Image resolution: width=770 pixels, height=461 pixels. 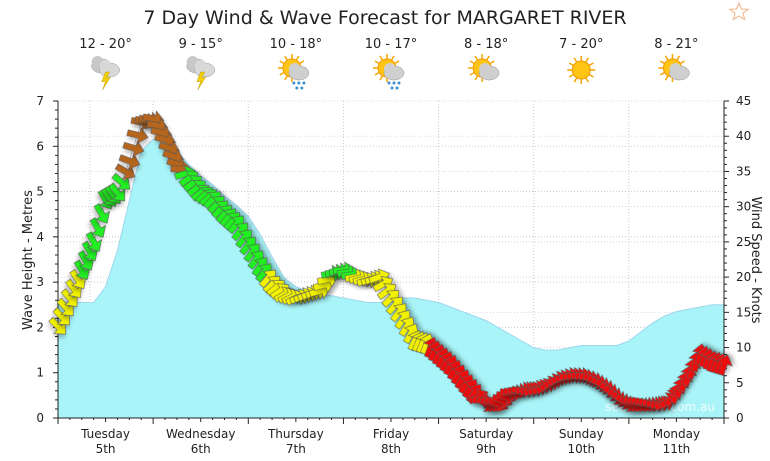 What do you see at coordinates (105, 44) in the screenshot?
I see `day-temperature: 12 - 20°` at bounding box center [105, 44].